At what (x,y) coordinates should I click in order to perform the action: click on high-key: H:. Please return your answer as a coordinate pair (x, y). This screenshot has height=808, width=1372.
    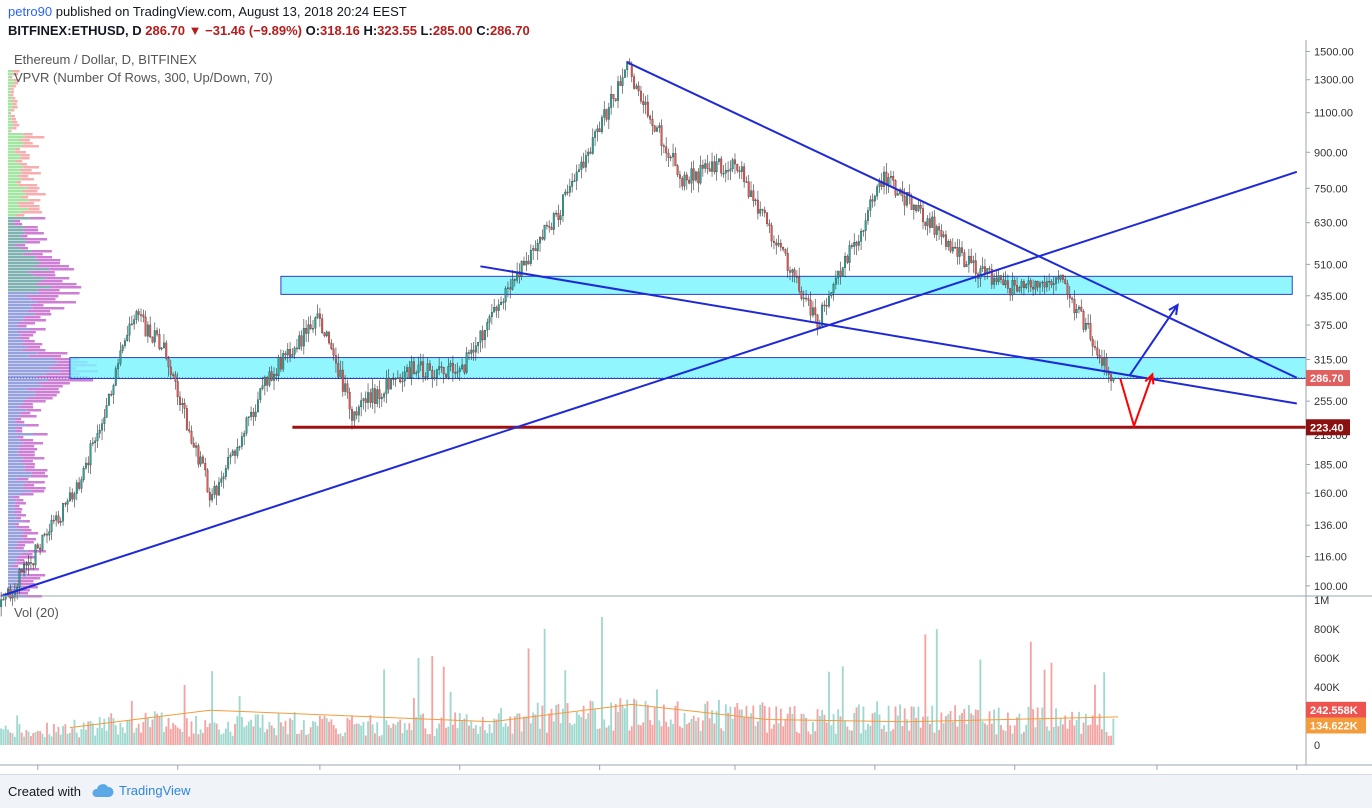
    Looking at the image, I should click on (370, 30).